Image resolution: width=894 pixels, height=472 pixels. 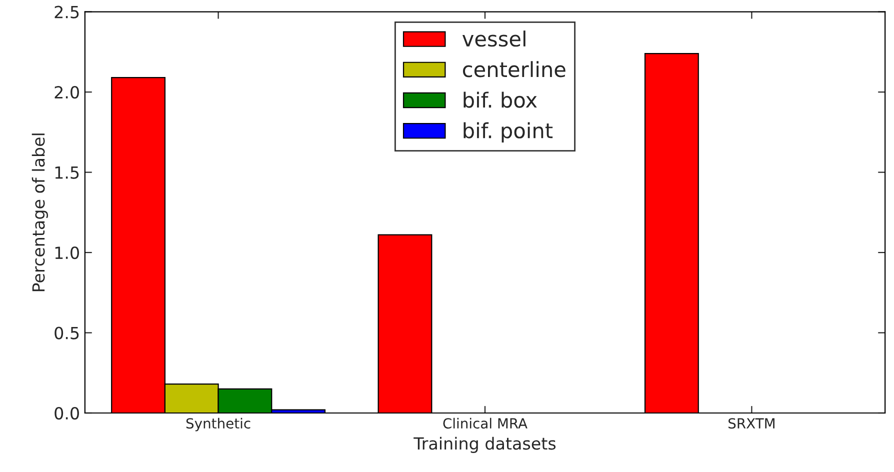 I want to click on y-tick-label: 2.5, so click(x=66, y=12).